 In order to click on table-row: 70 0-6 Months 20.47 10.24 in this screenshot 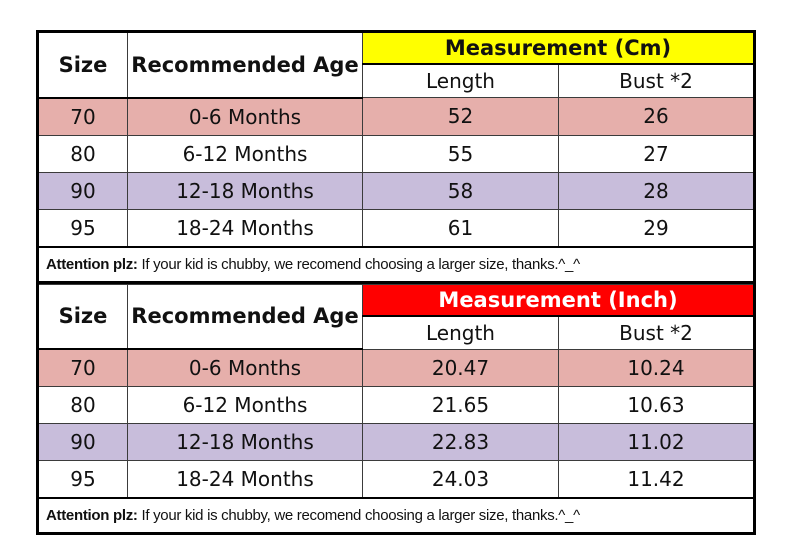, I will do `click(396, 367)`.